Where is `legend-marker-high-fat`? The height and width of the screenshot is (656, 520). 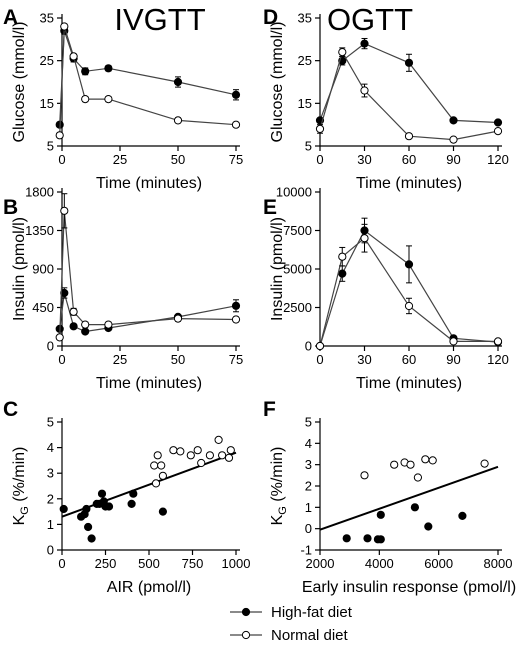 legend-marker-high-fat is located at coordinates (246, 612).